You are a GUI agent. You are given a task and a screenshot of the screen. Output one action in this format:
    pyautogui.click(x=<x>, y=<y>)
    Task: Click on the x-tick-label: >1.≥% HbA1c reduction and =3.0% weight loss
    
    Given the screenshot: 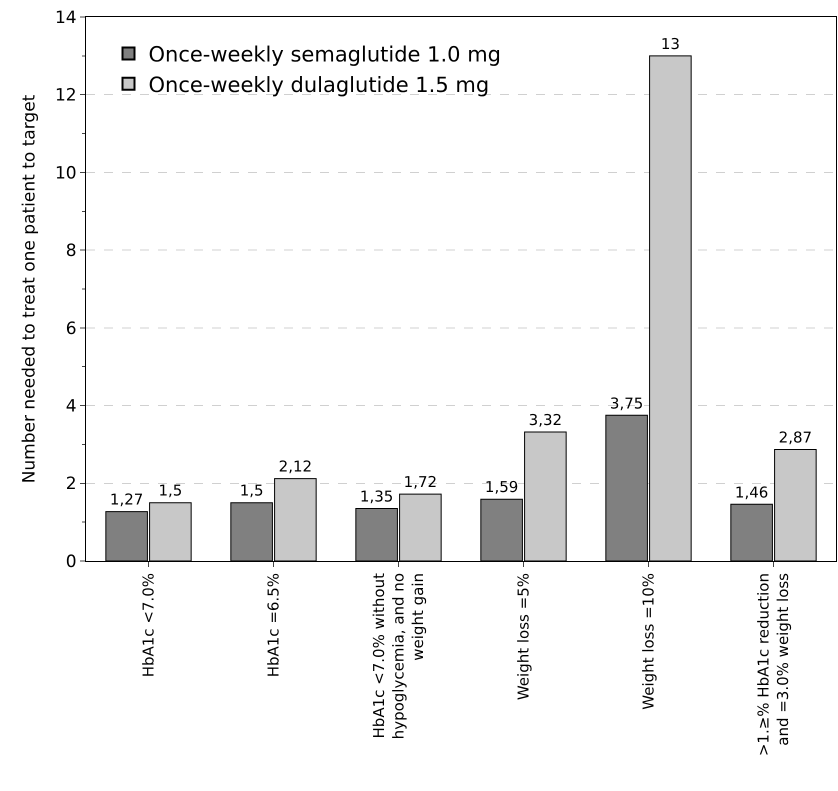 What is the action you would take?
    pyautogui.click(x=773, y=664)
    